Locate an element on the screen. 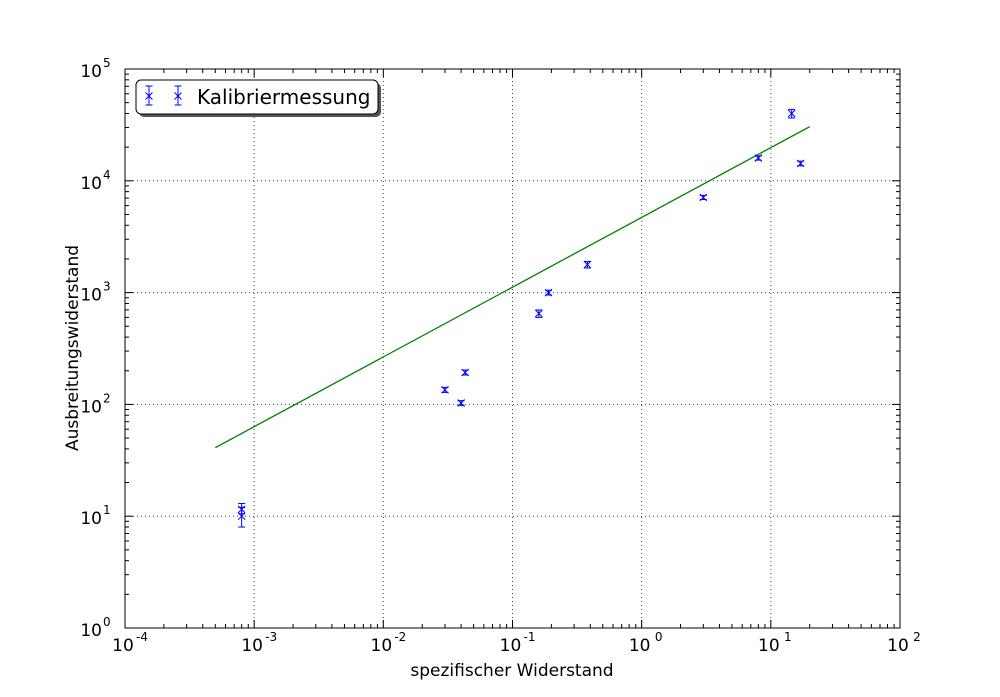  legend-box is located at coordinates (257, 97).